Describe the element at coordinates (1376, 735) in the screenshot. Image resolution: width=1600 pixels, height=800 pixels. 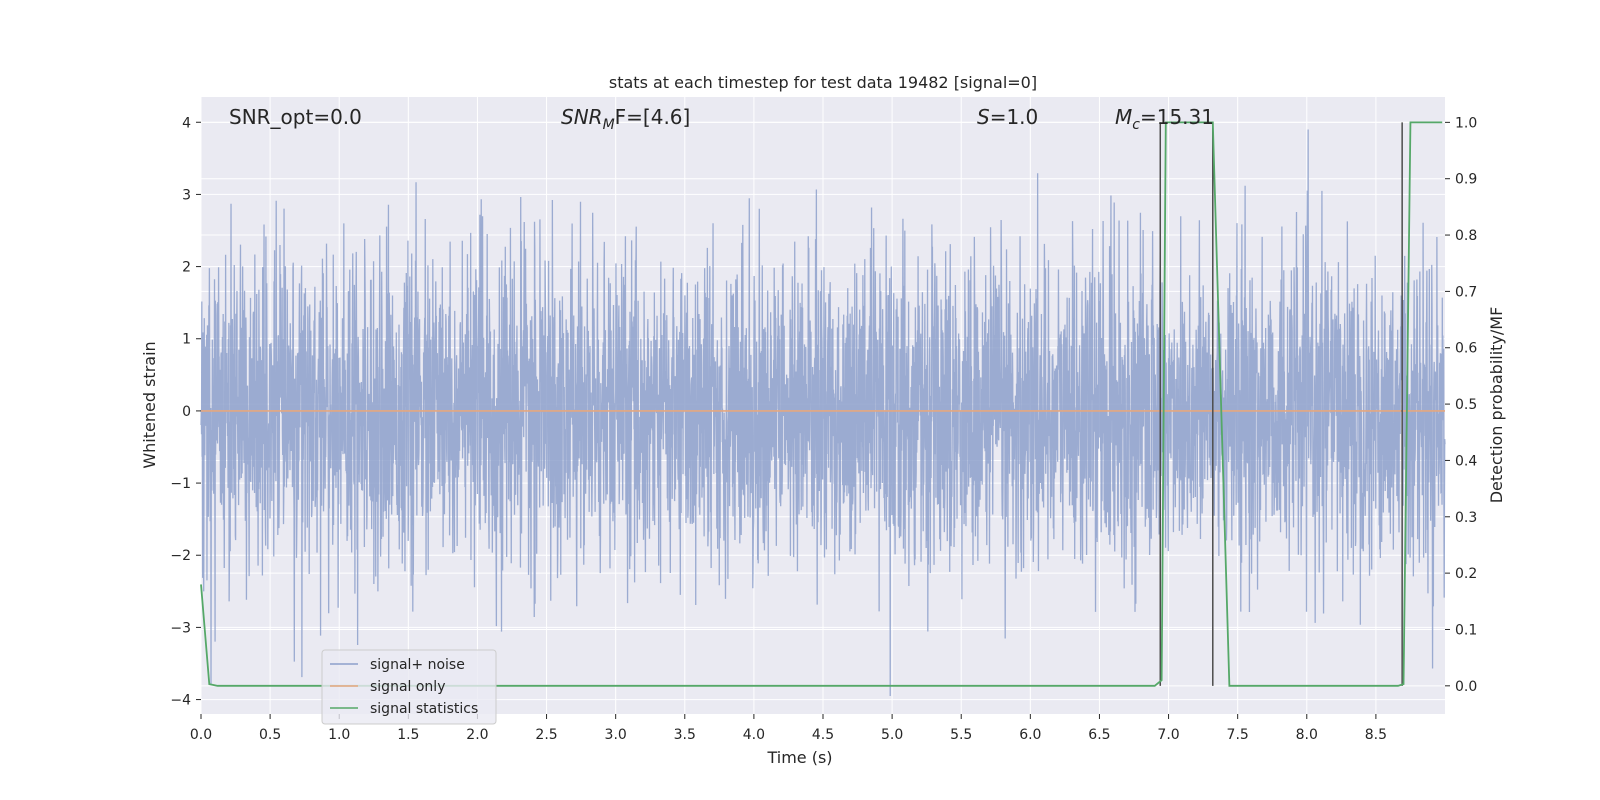
I see `x-tick-label: 8.5` at that location.